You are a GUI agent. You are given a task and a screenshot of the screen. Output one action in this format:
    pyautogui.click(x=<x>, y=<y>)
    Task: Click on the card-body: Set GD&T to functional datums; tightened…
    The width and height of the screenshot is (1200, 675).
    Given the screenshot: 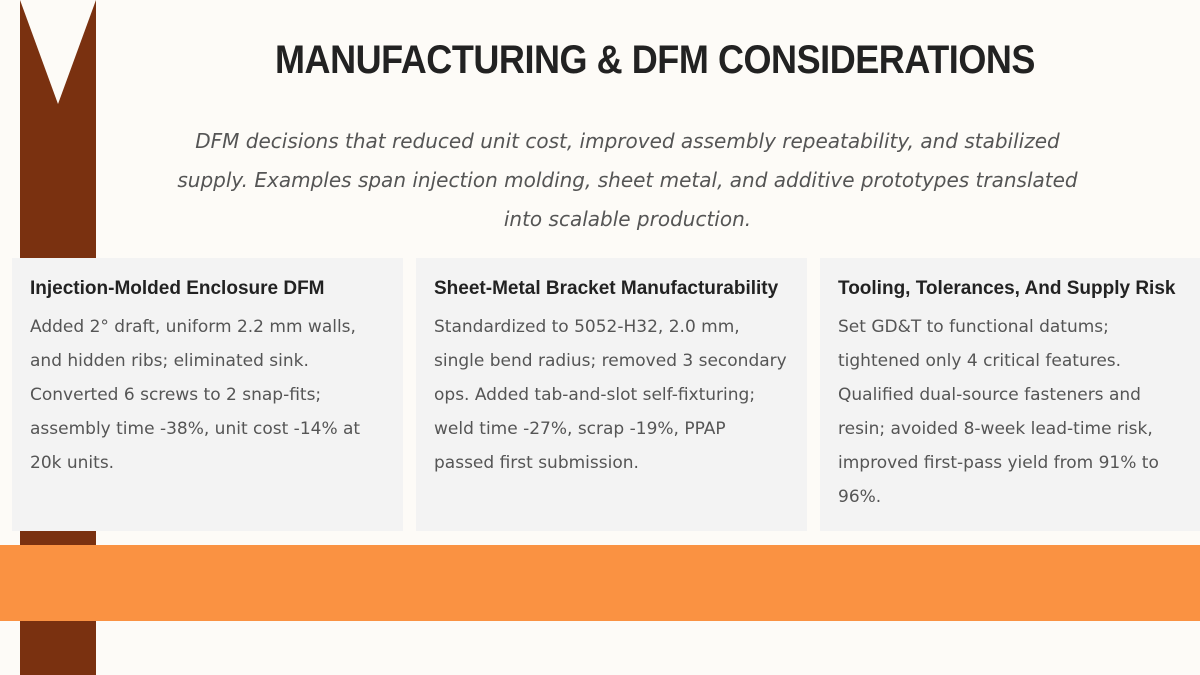 What is the action you would take?
    pyautogui.click(x=998, y=412)
    